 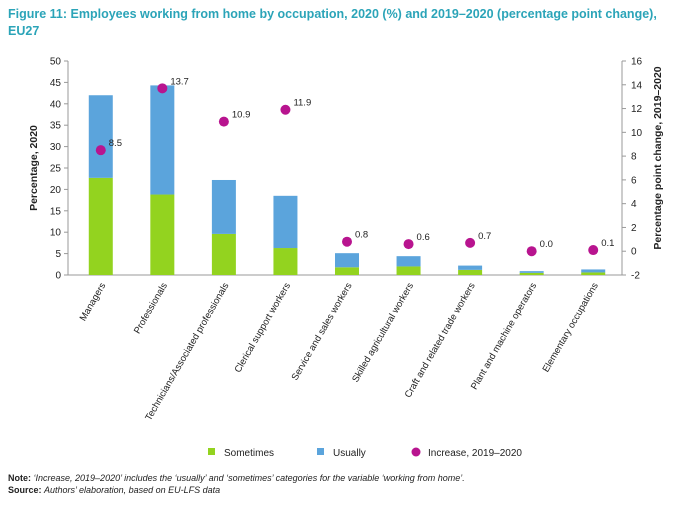 I want to click on y2-tick-label: -2, so click(x=635, y=276).